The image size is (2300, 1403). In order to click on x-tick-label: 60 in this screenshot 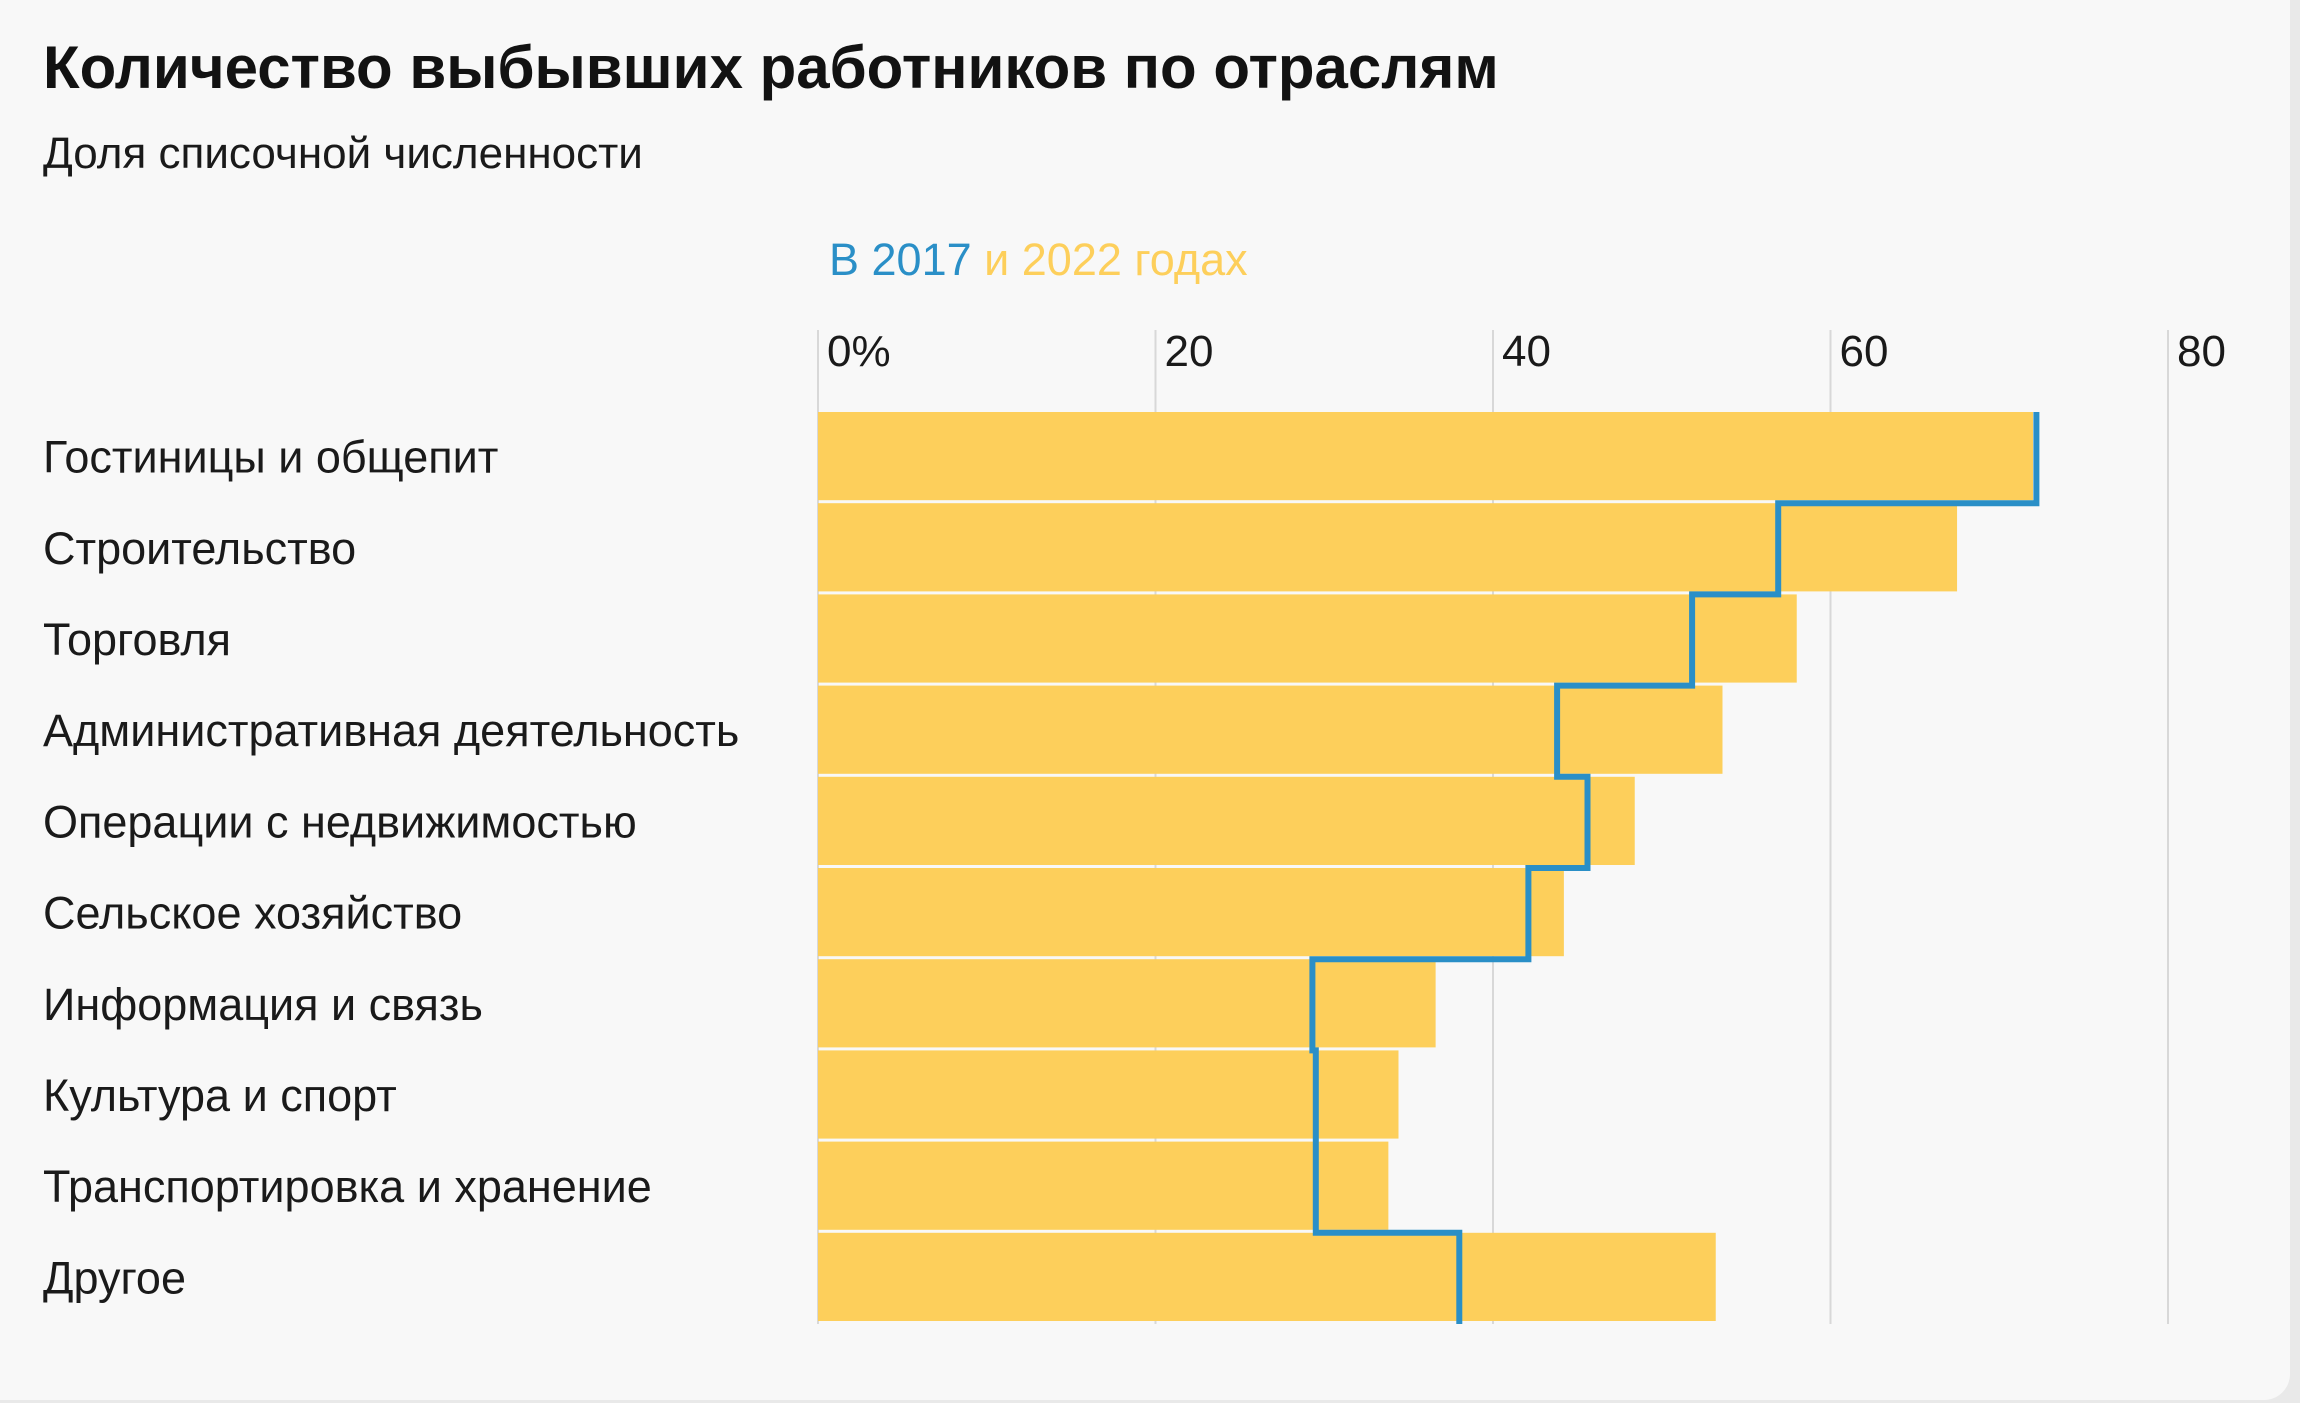, I will do `click(1864, 351)`.